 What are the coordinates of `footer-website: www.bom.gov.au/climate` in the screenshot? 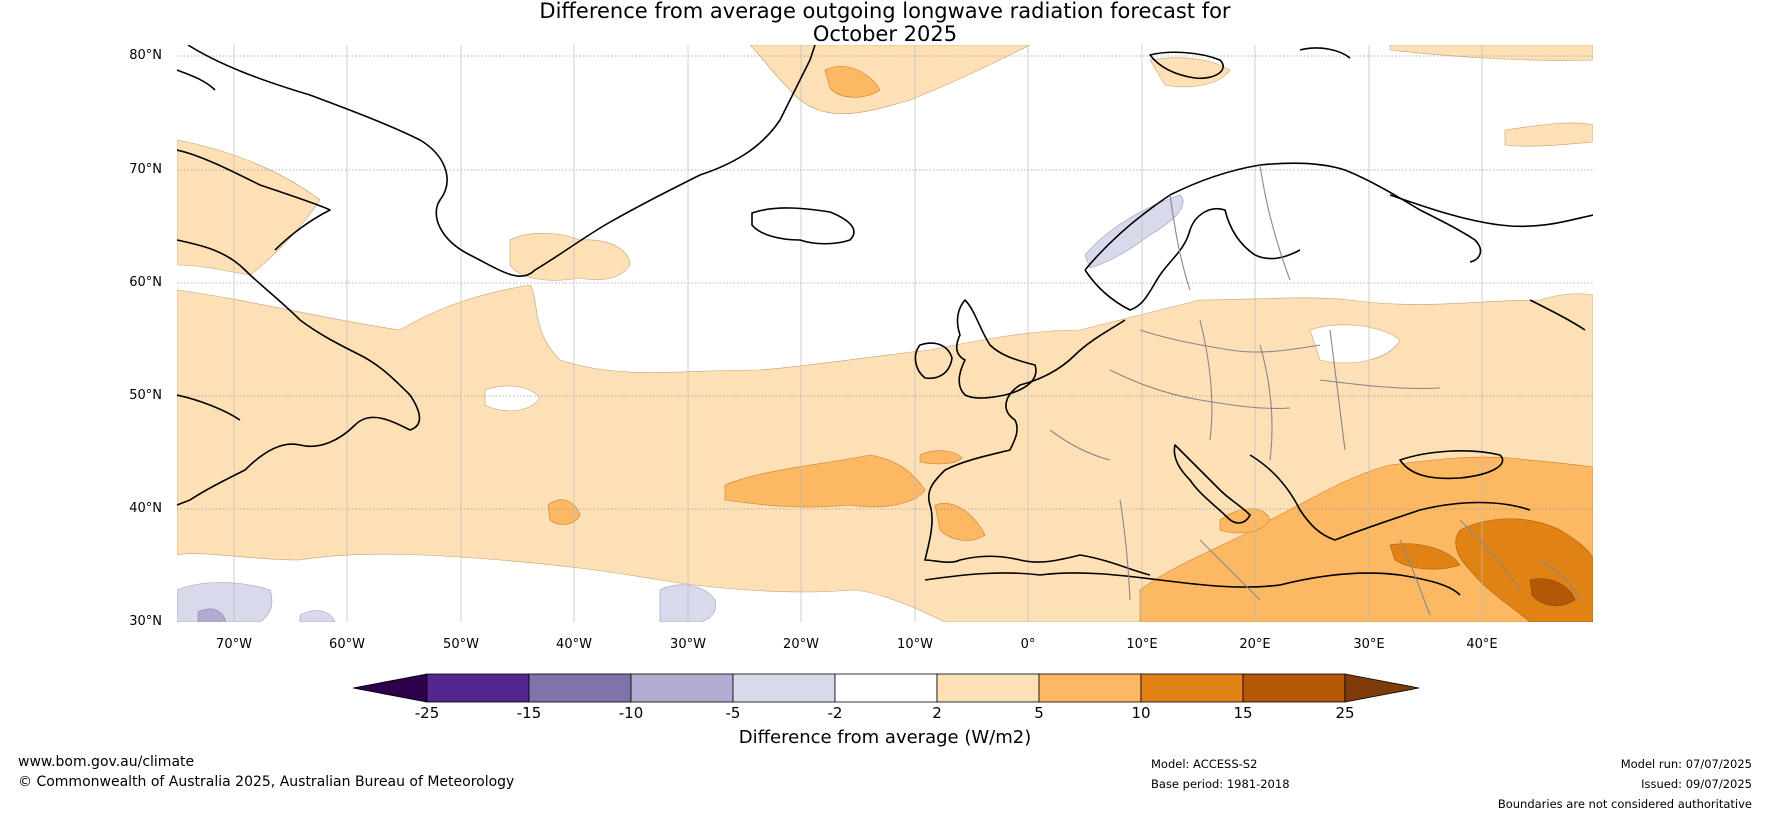 It's located at (106, 762).